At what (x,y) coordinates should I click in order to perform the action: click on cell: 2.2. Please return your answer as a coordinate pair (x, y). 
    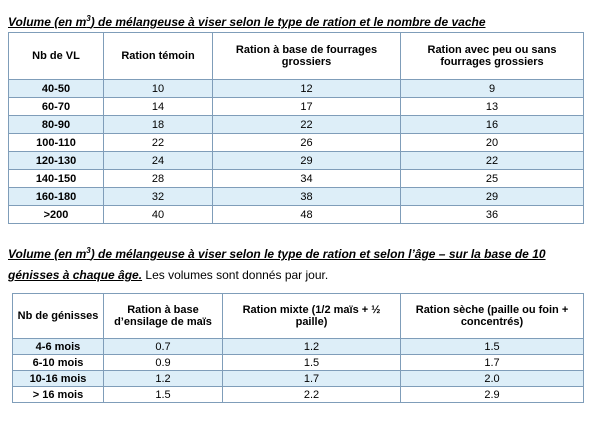
    Looking at the image, I should click on (311, 394).